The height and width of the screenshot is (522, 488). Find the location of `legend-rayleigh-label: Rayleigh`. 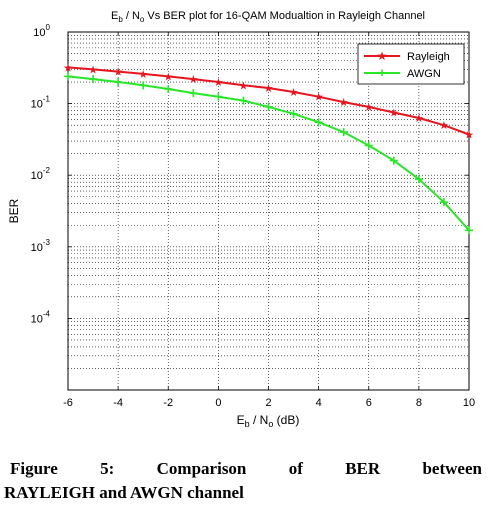

legend-rayleigh-label: Rayleigh is located at coordinates (428, 57).